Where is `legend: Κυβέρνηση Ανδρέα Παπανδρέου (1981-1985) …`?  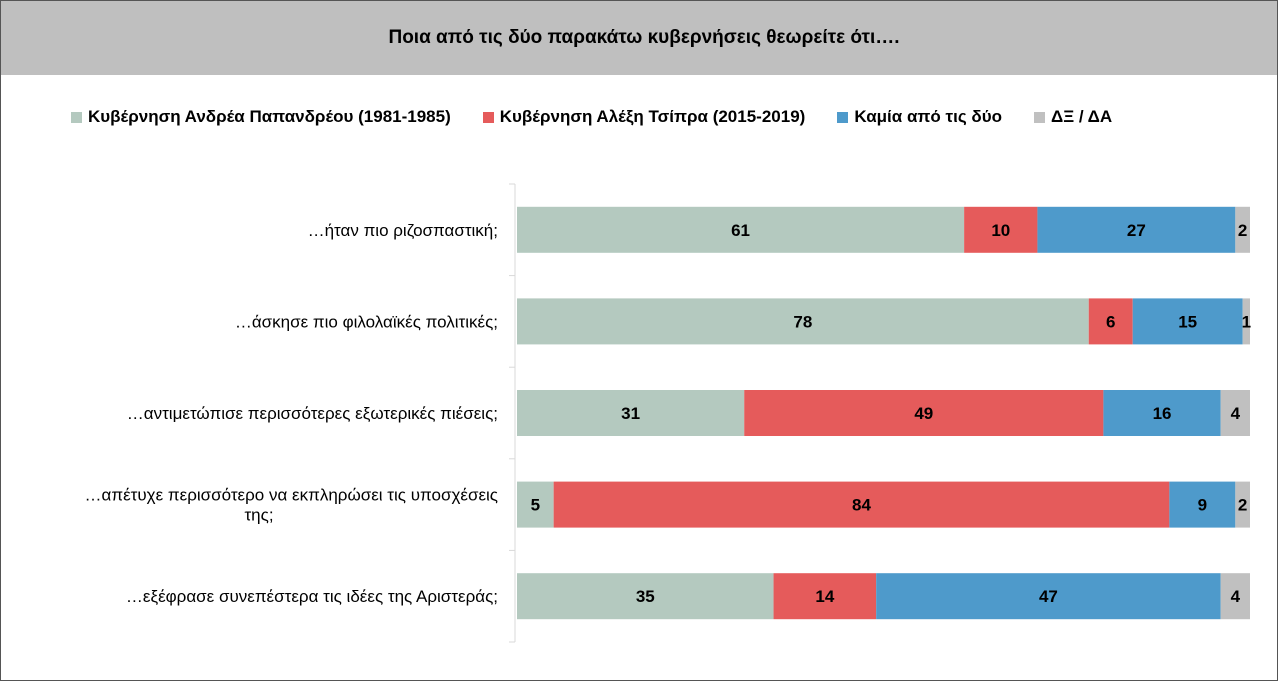
legend: Κυβέρνηση Ανδρέα Παπανδρέου (1981-1985) … is located at coordinates (651, 117).